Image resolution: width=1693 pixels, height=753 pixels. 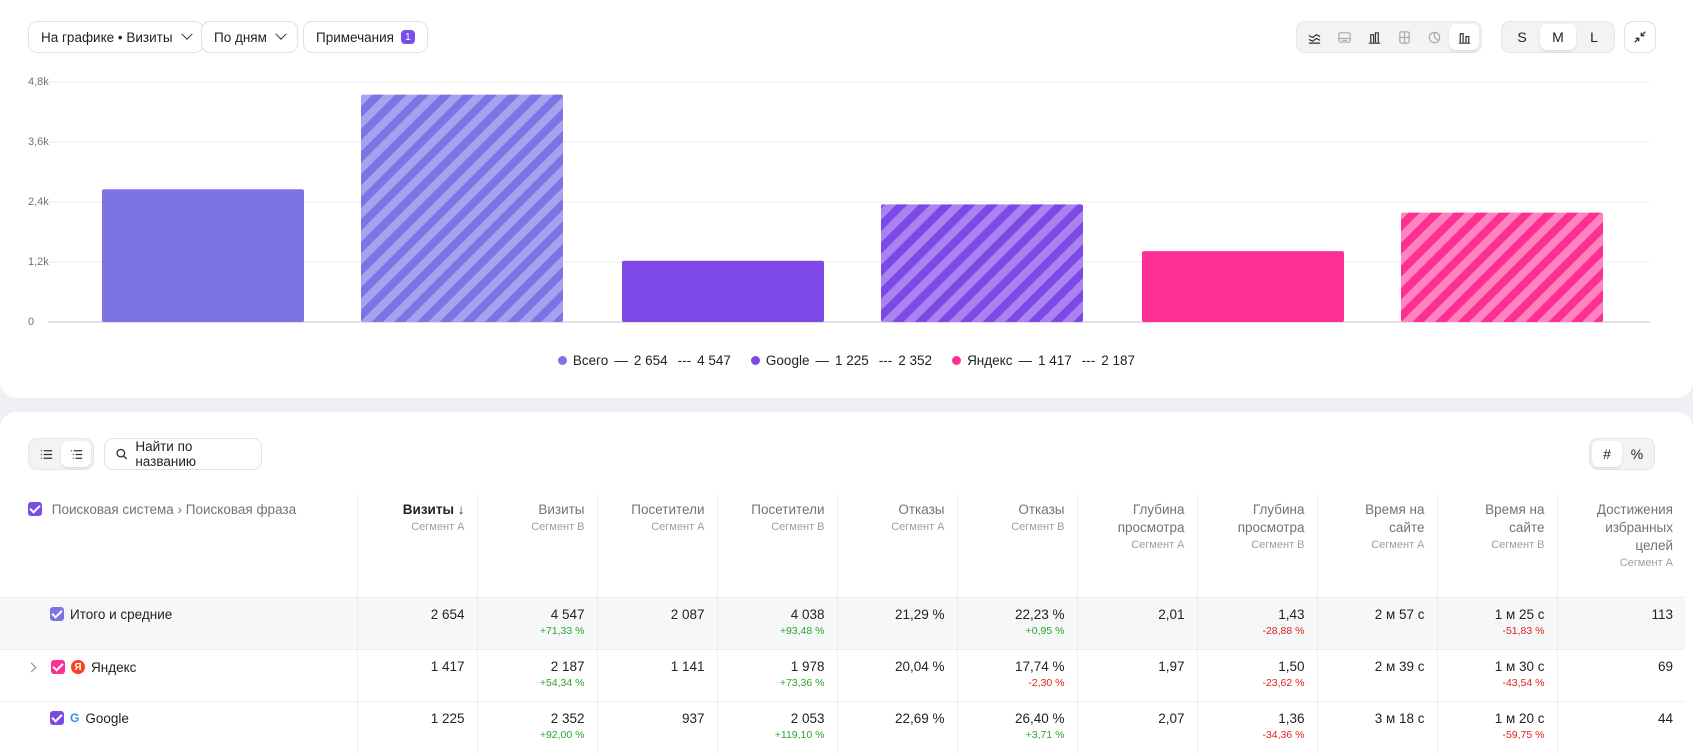 What do you see at coordinates (178, 727) in the screenshot?
I see `row-dimension-cell: G Google` at bounding box center [178, 727].